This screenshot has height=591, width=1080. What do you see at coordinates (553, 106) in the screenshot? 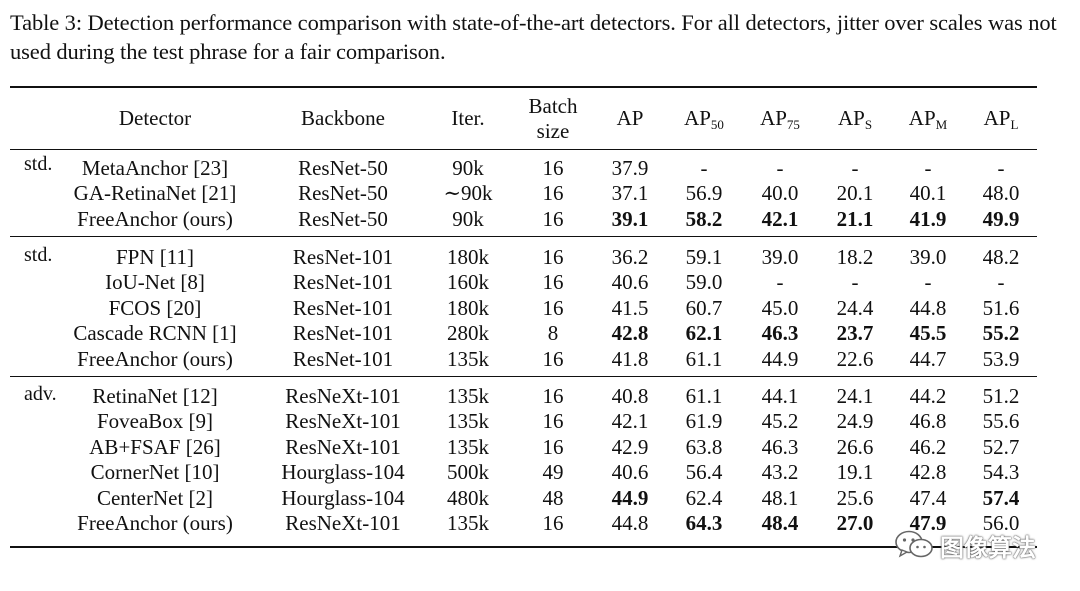
I see `header-batch-line1: Batch` at bounding box center [553, 106].